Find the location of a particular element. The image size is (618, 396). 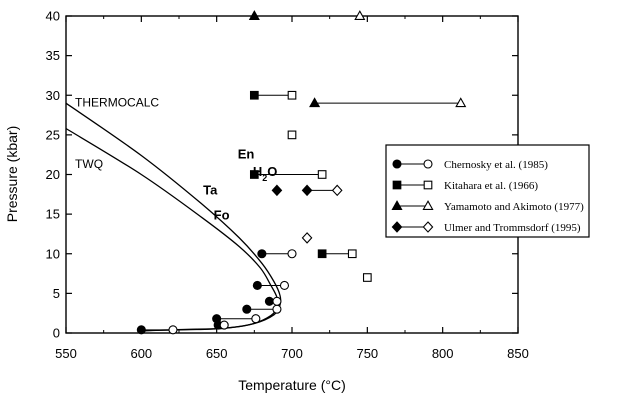

y-axis-title: Pressure (kbar) is located at coordinates (12, 174).